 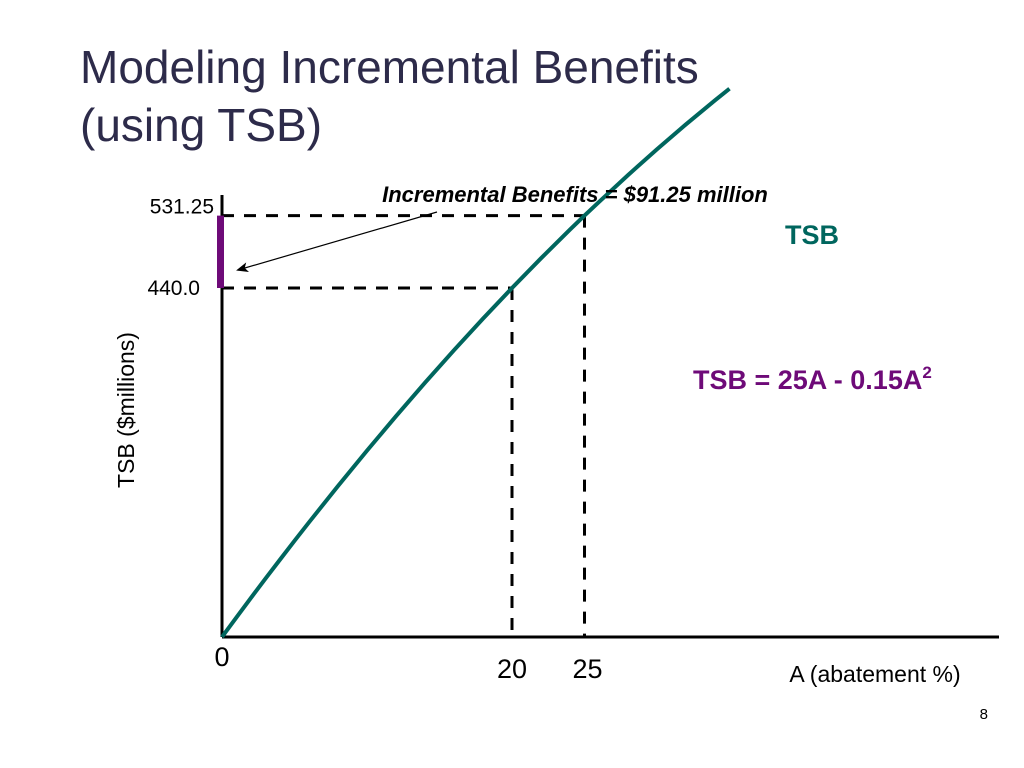 What do you see at coordinates (182, 207) in the screenshot?
I see `y-tick-label-531-25: 531.25` at bounding box center [182, 207].